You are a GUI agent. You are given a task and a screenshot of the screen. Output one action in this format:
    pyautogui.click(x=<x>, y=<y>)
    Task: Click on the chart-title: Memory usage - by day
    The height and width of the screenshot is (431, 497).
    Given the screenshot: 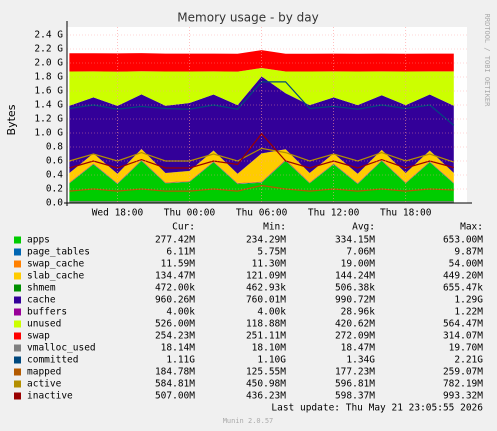 What is the action you would take?
    pyautogui.click(x=247, y=18)
    